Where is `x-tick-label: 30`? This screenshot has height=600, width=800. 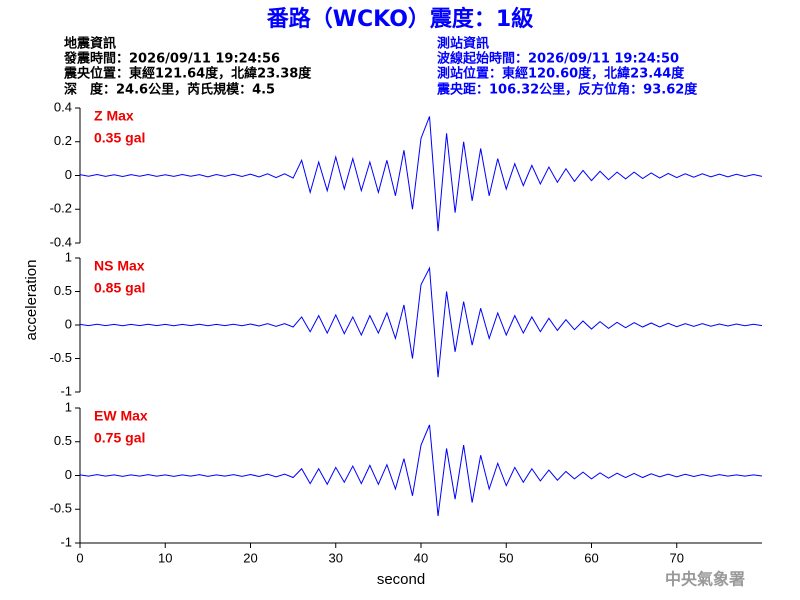 x-tick-label: 30 is located at coordinates (336, 557).